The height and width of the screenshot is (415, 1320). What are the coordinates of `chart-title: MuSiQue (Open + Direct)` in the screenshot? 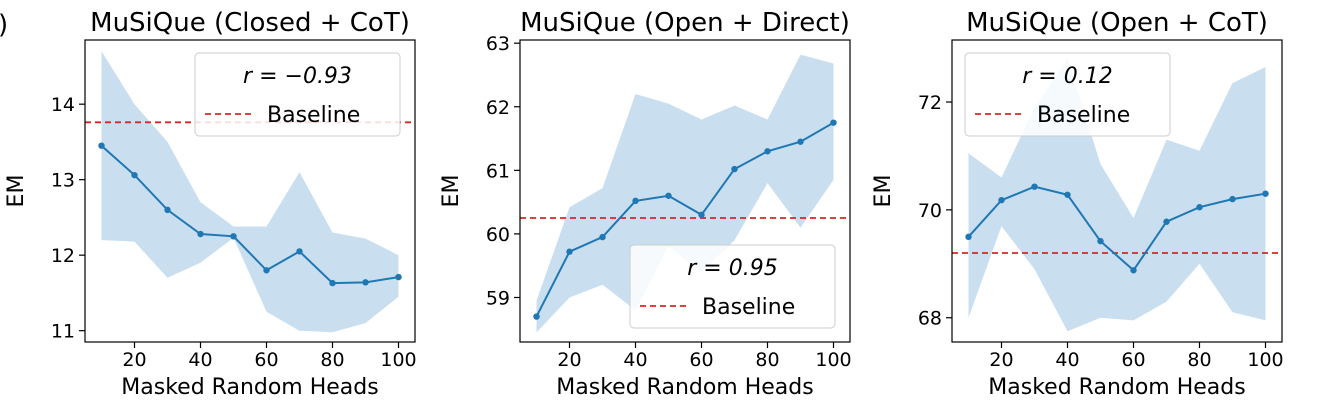 It's located at (685, 23).